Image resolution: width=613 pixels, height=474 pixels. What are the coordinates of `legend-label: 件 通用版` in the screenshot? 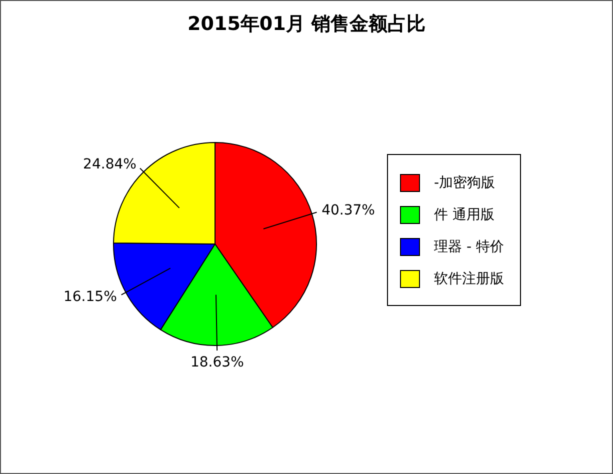 It's located at (464, 215).